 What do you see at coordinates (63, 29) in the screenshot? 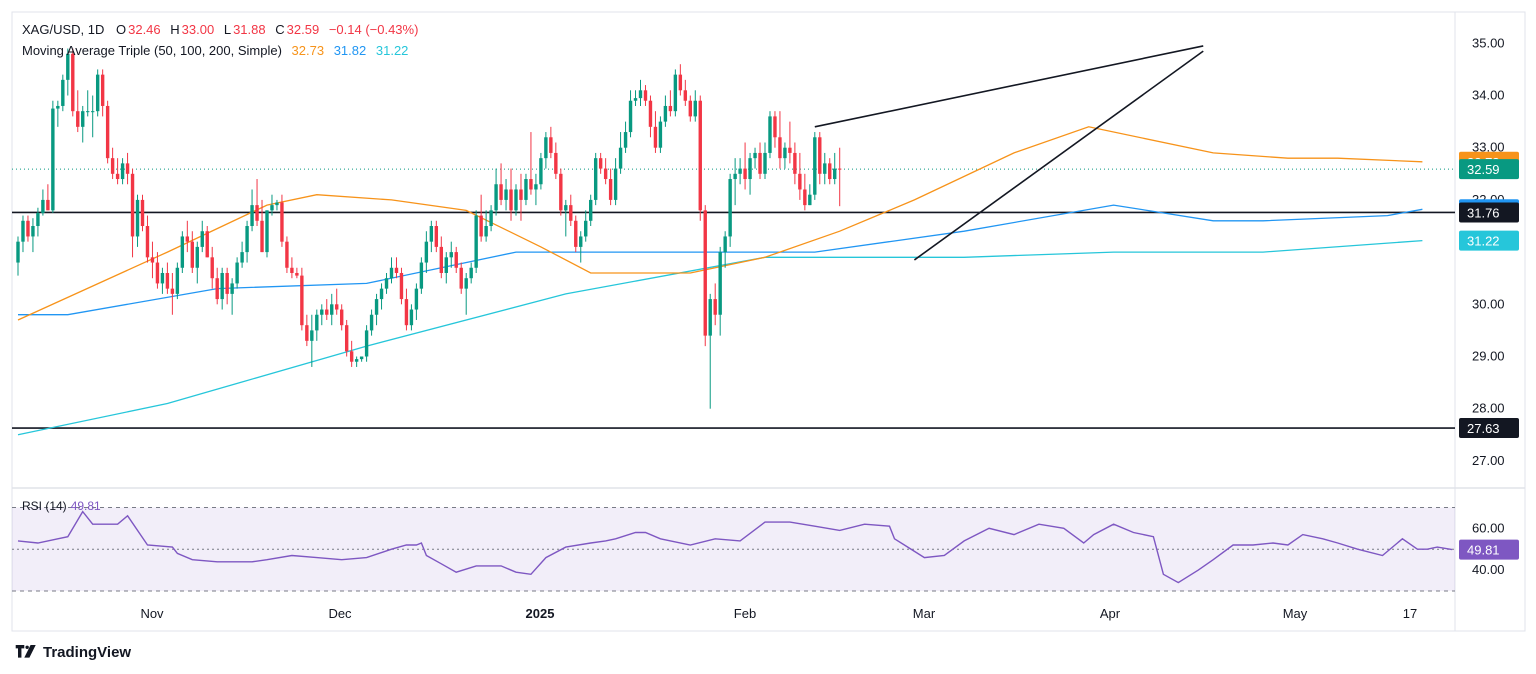
I see `symbol-label: XAG/USD, 1D` at bounding box center [63, 29].